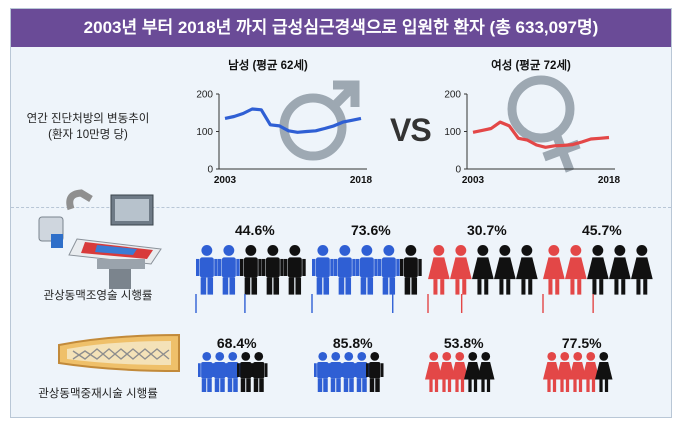  Describe the element at coordinates (88, 135) in the screenshot. I see `trend-label-line2: (환자 10만명 당)` at that location.